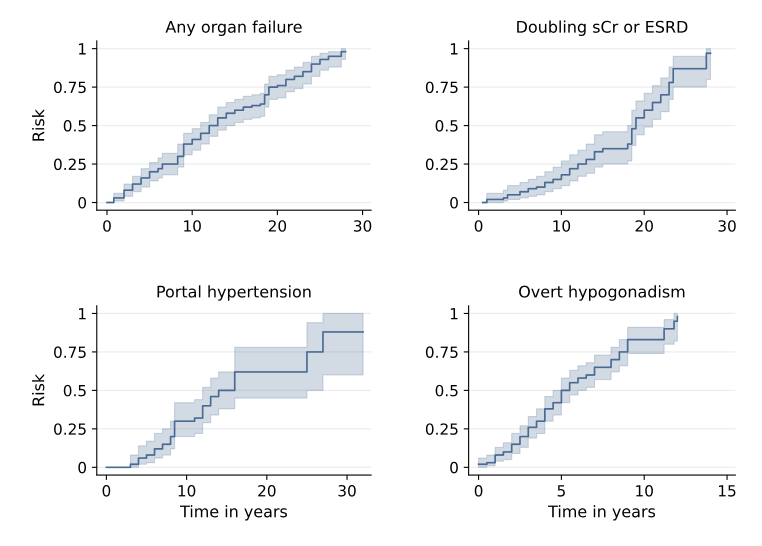  I want to click on chart-title: Overt hypogonadism, so click(601, 293).